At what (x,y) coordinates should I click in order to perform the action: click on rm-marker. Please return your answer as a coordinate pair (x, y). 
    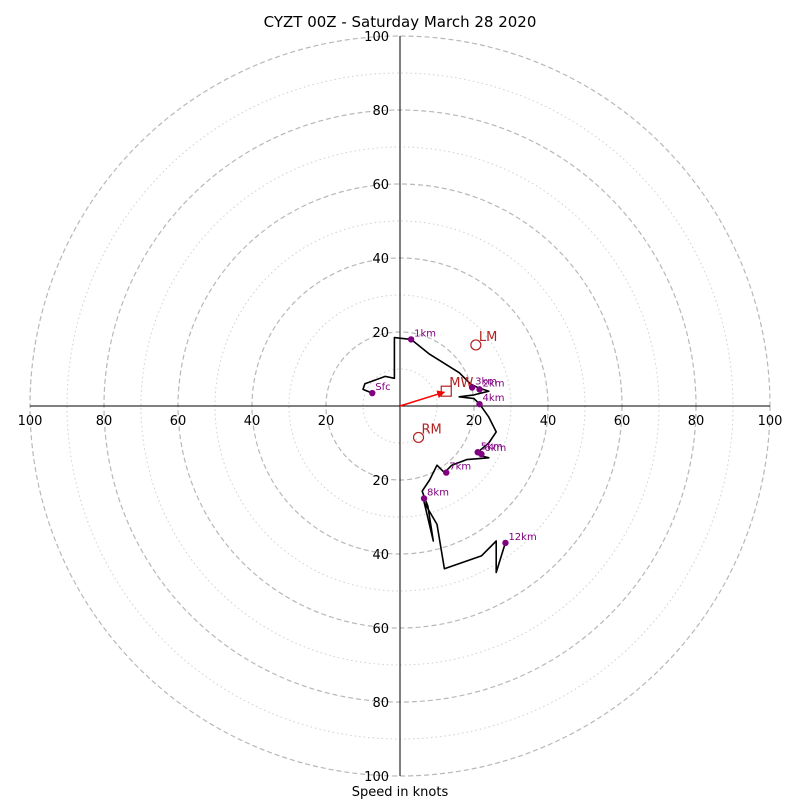
    Looking at the image, I should click on (418, 437).